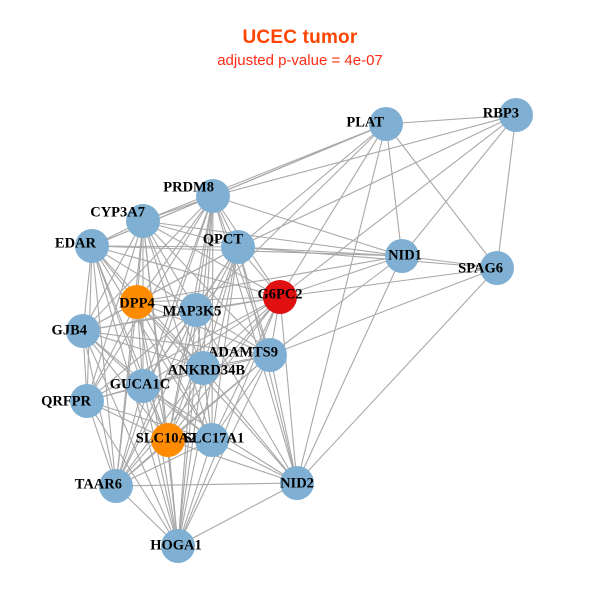 The width and height of the screenshot is (600, 600). What do you see at coordinates (125, 221) in the screenshot?
I see `graph-node-cyp3a7: CYP3A7` at bounding box center [125, 221].